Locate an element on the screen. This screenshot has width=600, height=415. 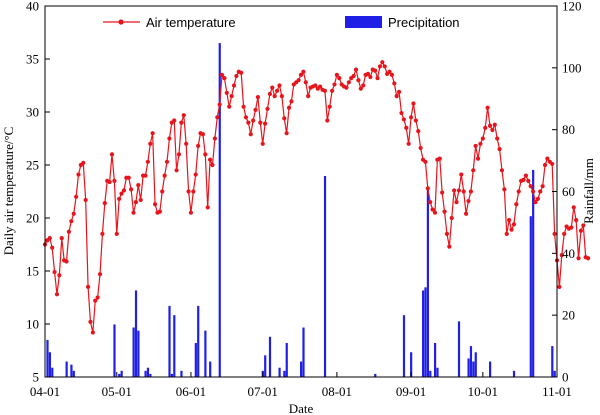
right-y-tick-label: 120 is located at coordinates (572, 7).